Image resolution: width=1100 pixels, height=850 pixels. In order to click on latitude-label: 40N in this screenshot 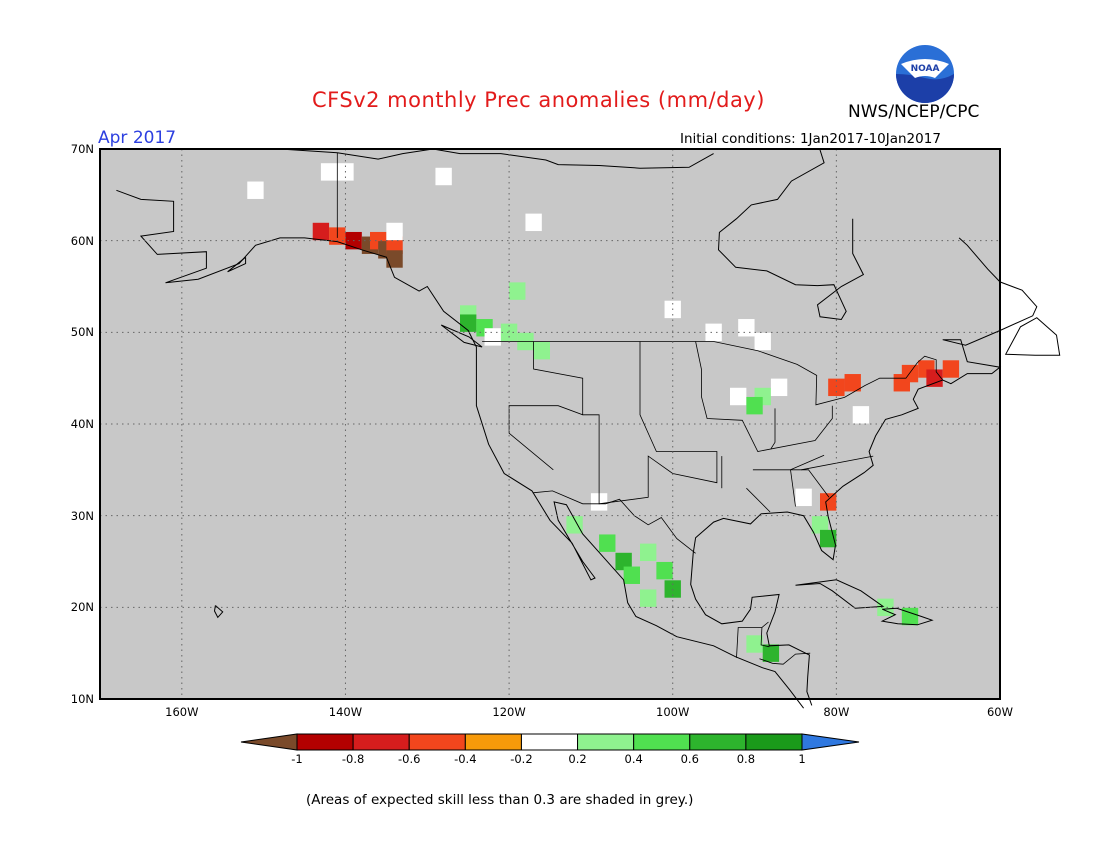, I will do `click(82, 424)`.